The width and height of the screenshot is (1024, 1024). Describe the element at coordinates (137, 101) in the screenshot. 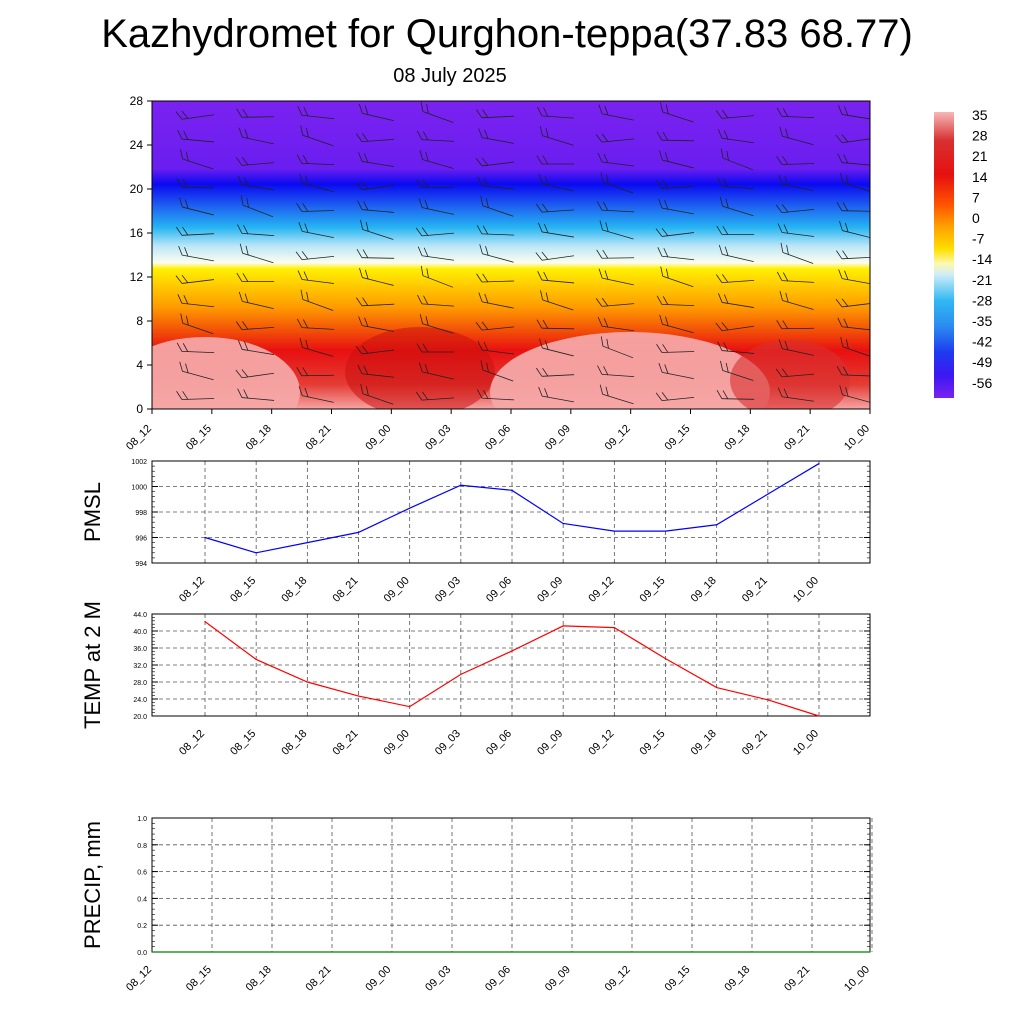

I see `y-tick-label: 28` at that location.